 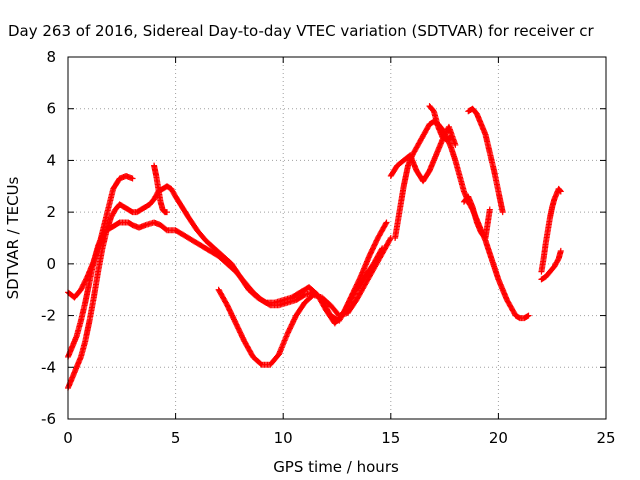 I want to click on x-tick-label: 10, so click(x=283, y=438).